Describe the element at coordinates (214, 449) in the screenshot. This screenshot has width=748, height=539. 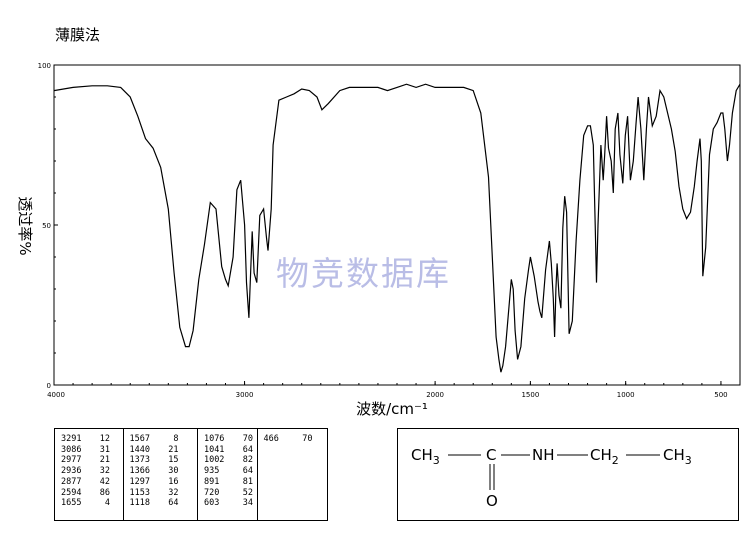
I see `wavenumber: 1041` at that location.